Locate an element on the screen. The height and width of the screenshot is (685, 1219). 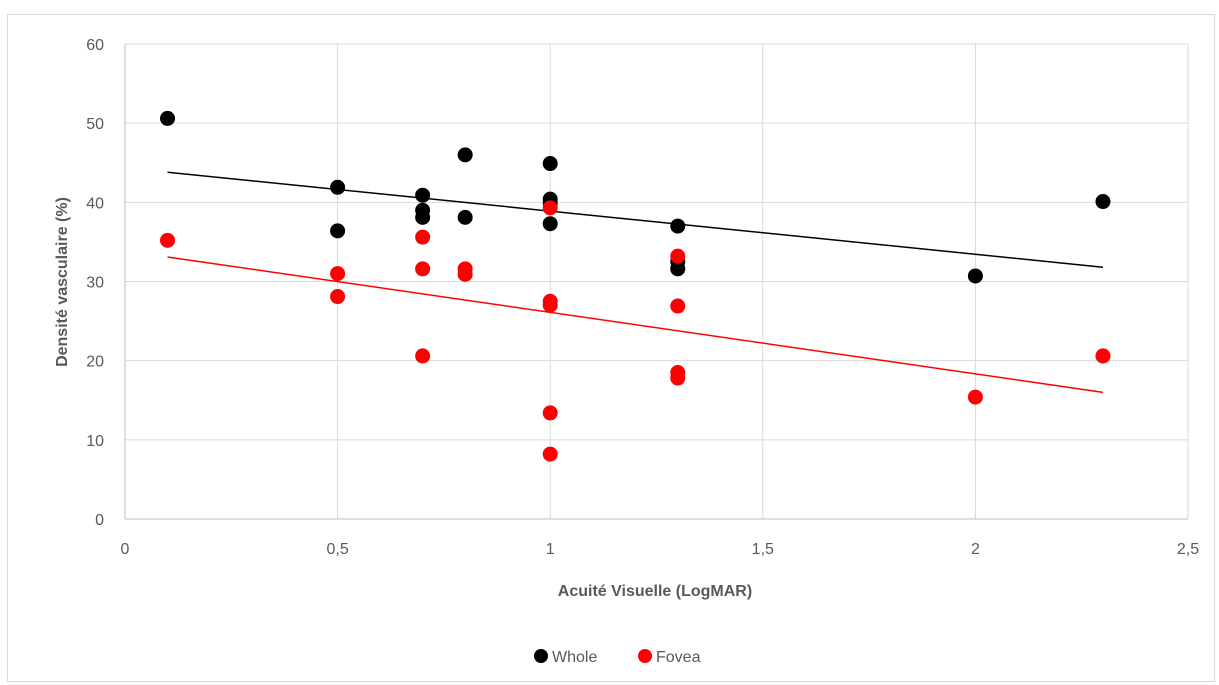
whole-trendline is located at coordinates (635, 219).